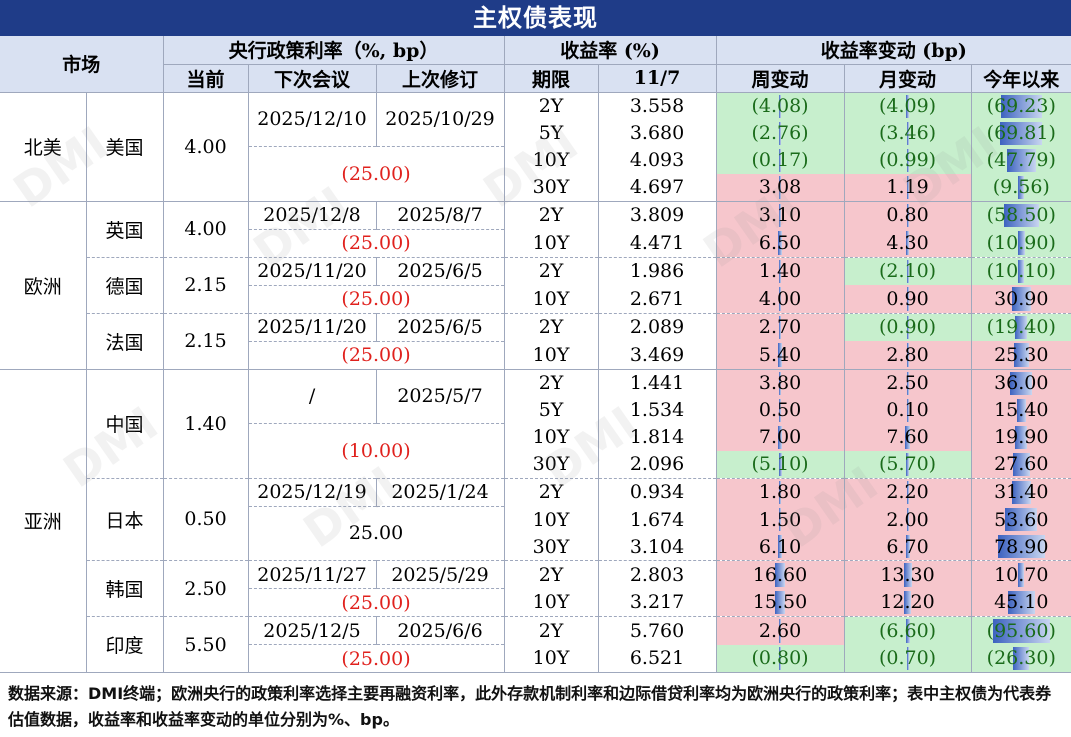 Image resolution: width=1071 pixels, height=737 pixels. Describe the element at coordinates (1021, 547) in the screenshot. I see `ytd-change-cell: 78.90` at that location.